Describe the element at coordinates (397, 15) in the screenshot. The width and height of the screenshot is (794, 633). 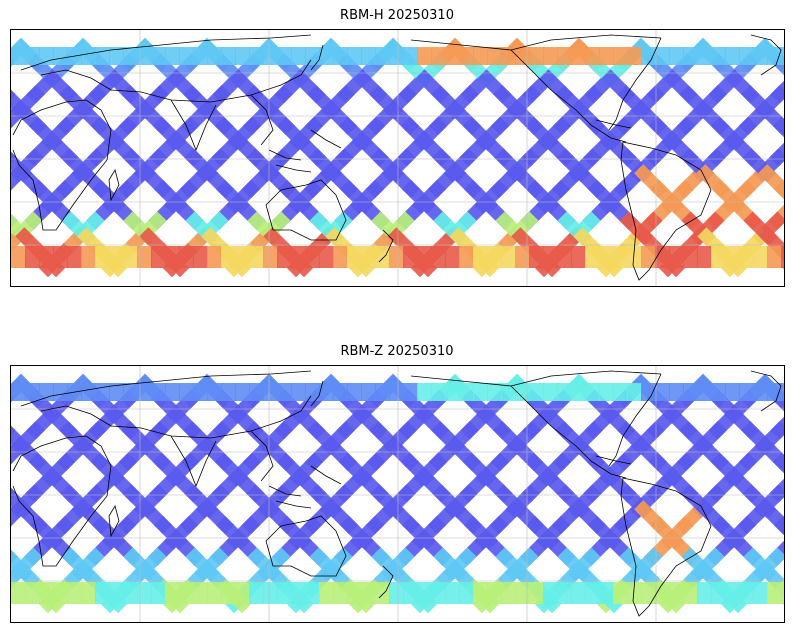
I see `top-panel-title: RBM-H 20250310` at that location.